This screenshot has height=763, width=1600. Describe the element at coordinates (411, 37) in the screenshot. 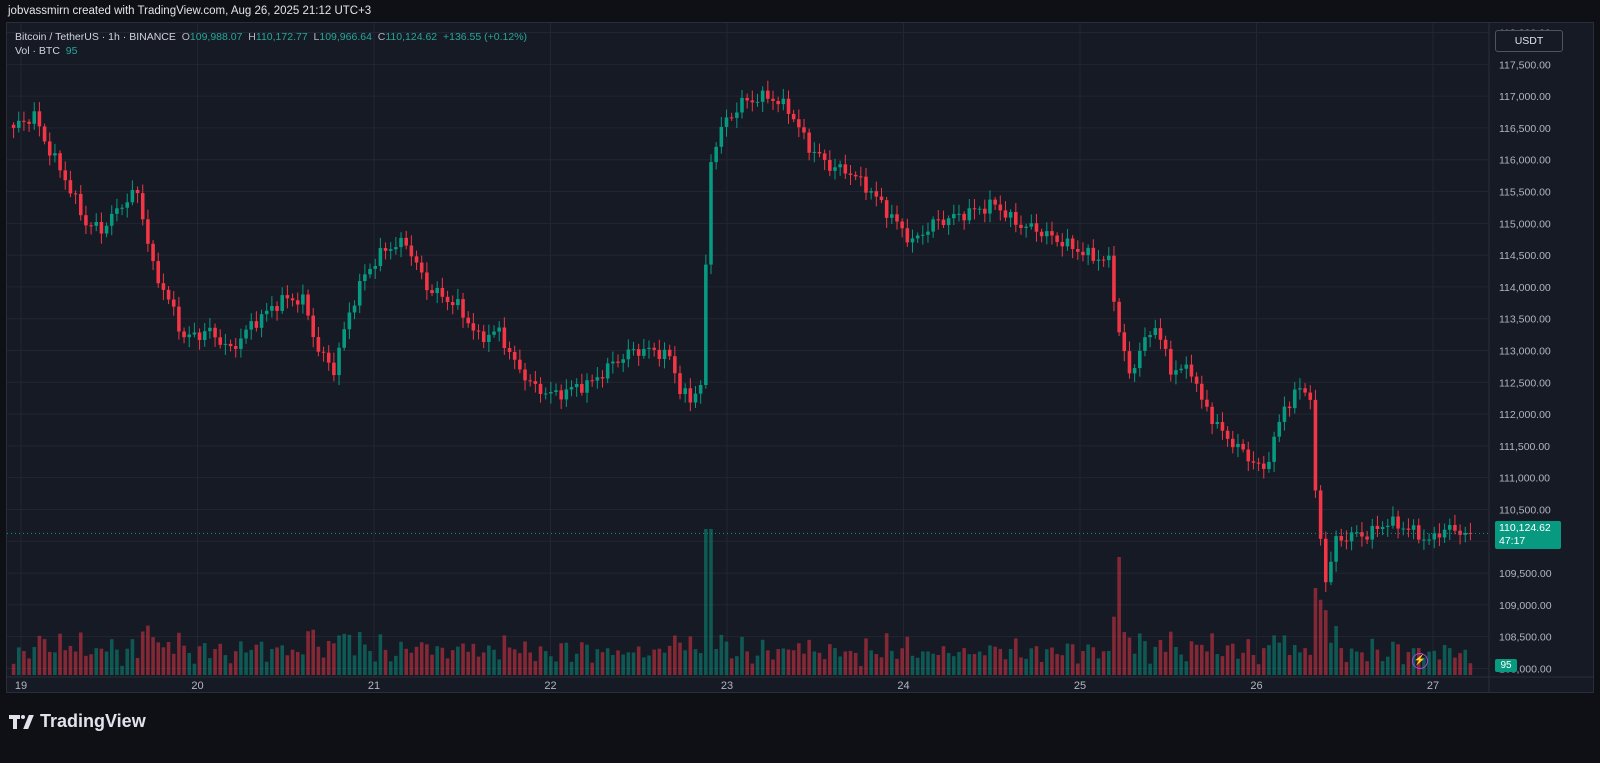

I see `close-value: 110,124.62` at that location.